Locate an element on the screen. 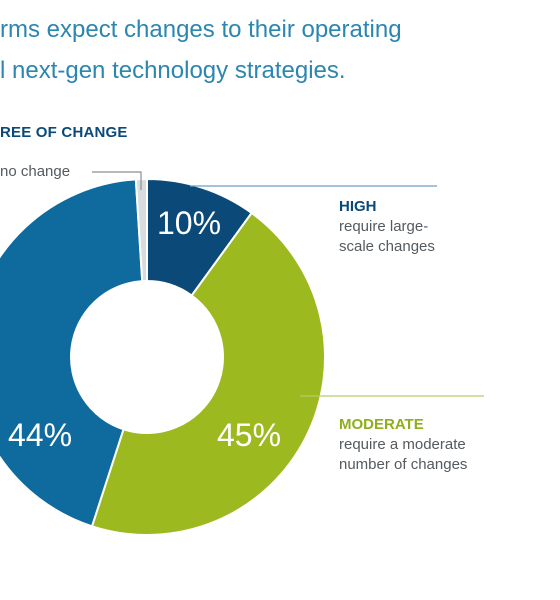  chart-heading: REE OF CHANGE is located at coordinates (64, 132).